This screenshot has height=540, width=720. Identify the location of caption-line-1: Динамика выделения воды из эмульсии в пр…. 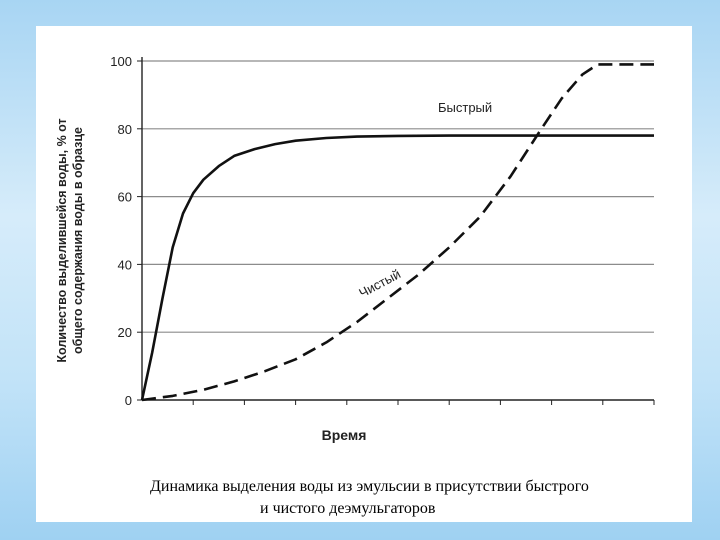
(369, 486).